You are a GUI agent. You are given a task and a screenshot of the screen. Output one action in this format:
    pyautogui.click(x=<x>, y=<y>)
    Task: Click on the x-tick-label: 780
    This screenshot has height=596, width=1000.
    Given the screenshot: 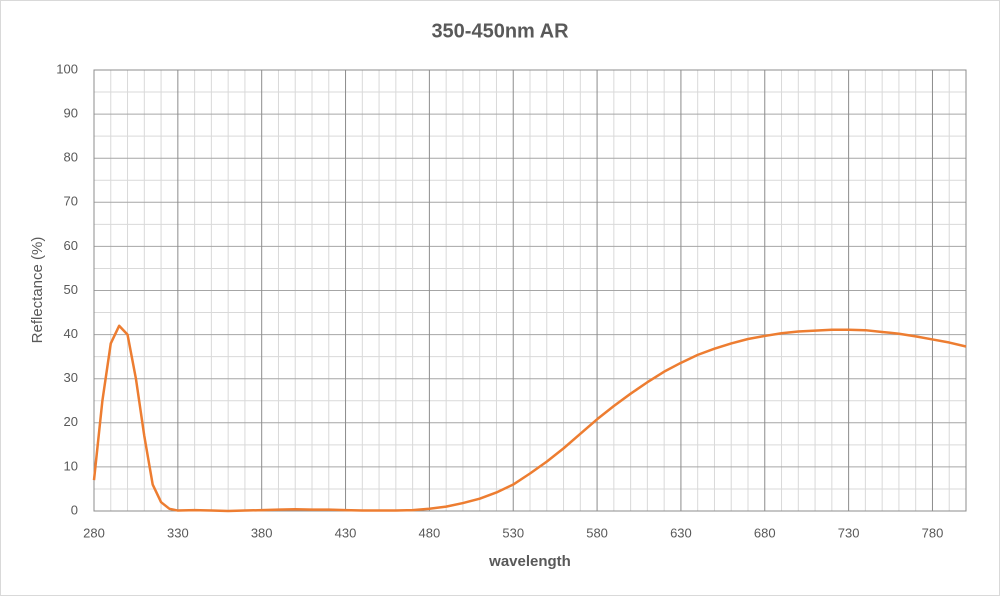 What is the action you would take?
    pyautogui.click(x=933, y=532)
    